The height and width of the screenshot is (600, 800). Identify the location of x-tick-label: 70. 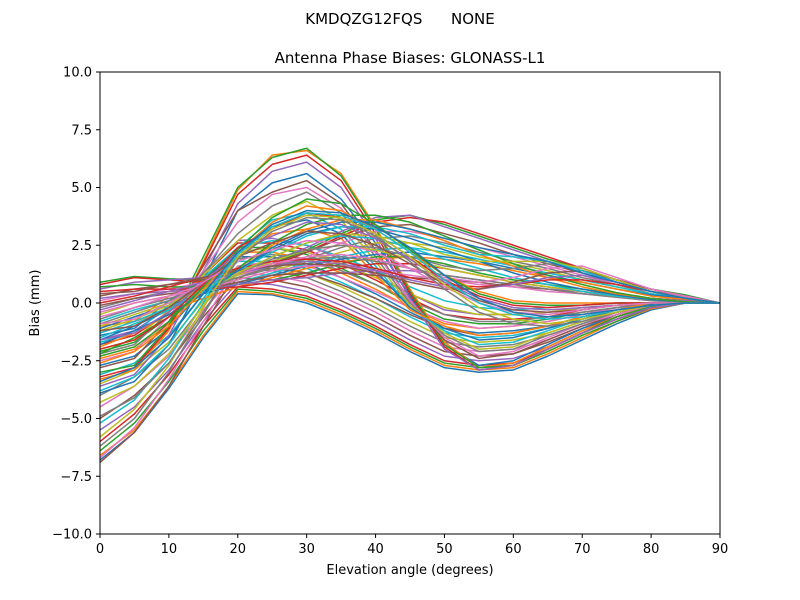
(582, 549).